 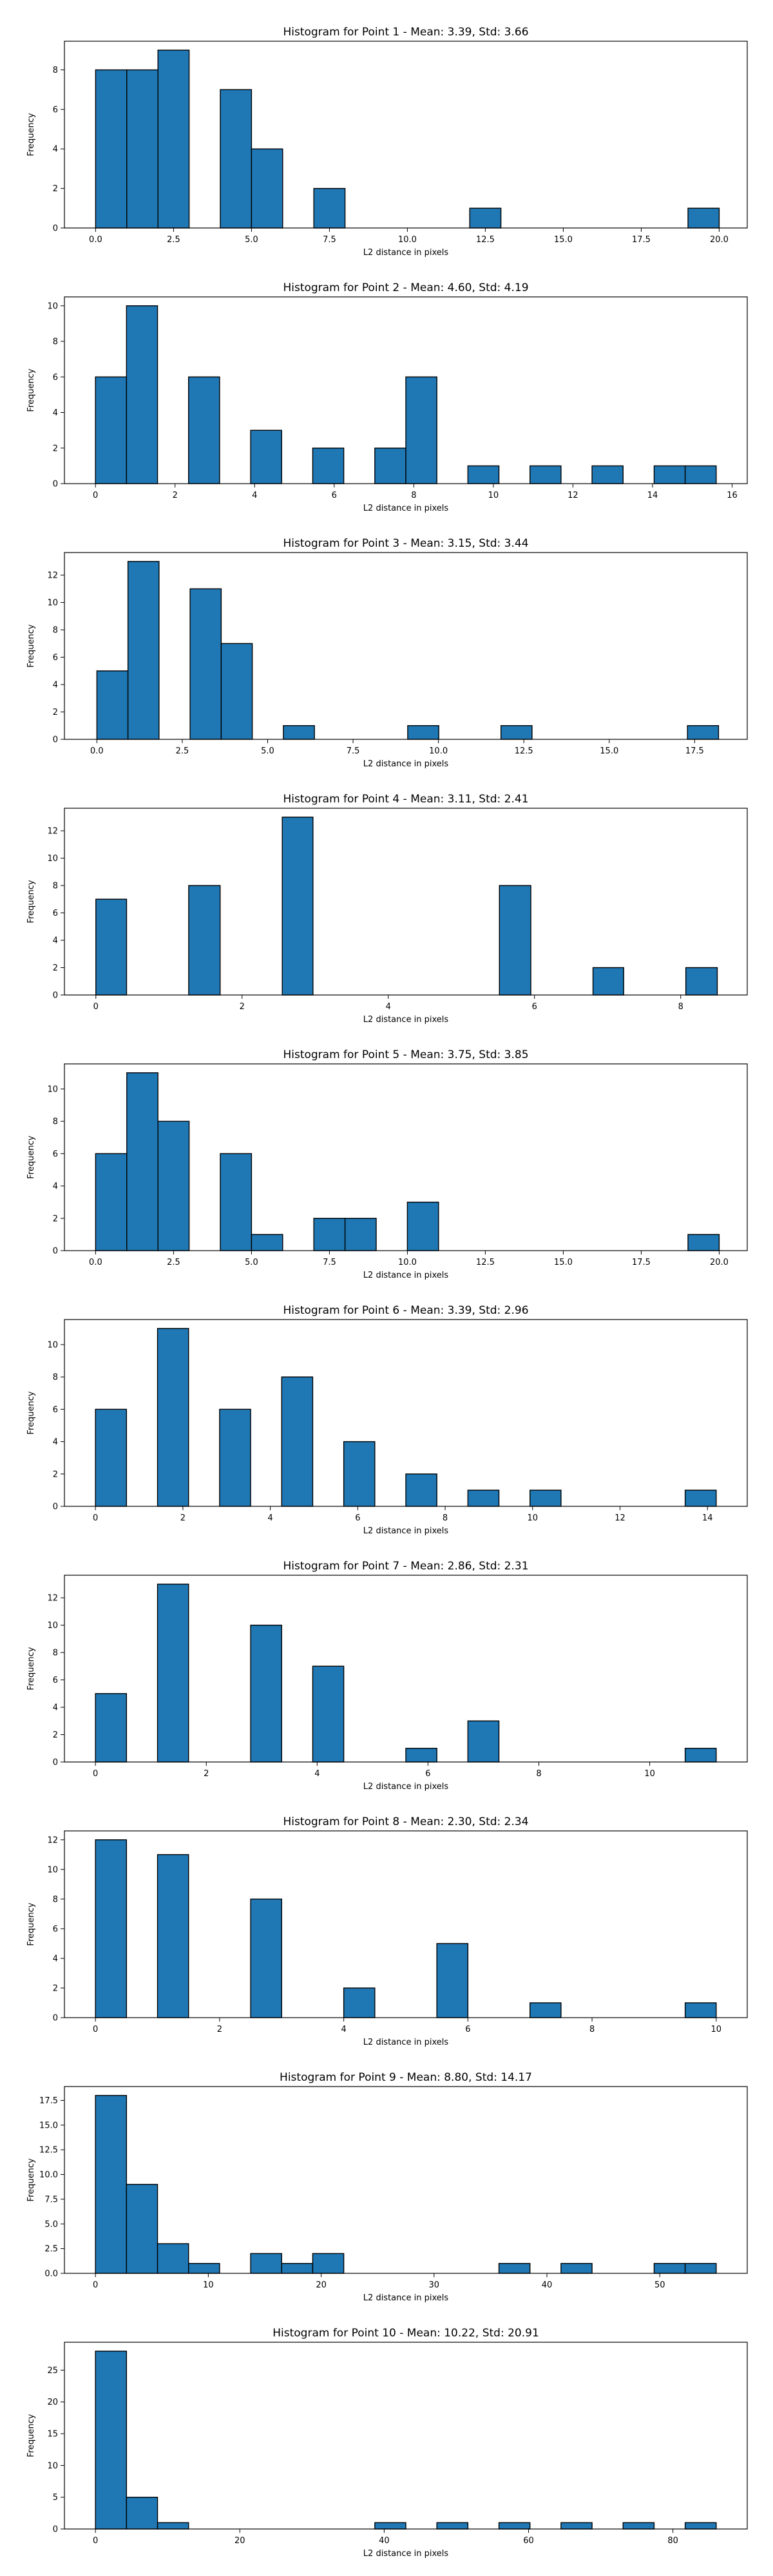 What do you see at coordinates (55, 2498) in the screenshot?
I see `y-tick-label: 5` at bounding box center [55, 2498].